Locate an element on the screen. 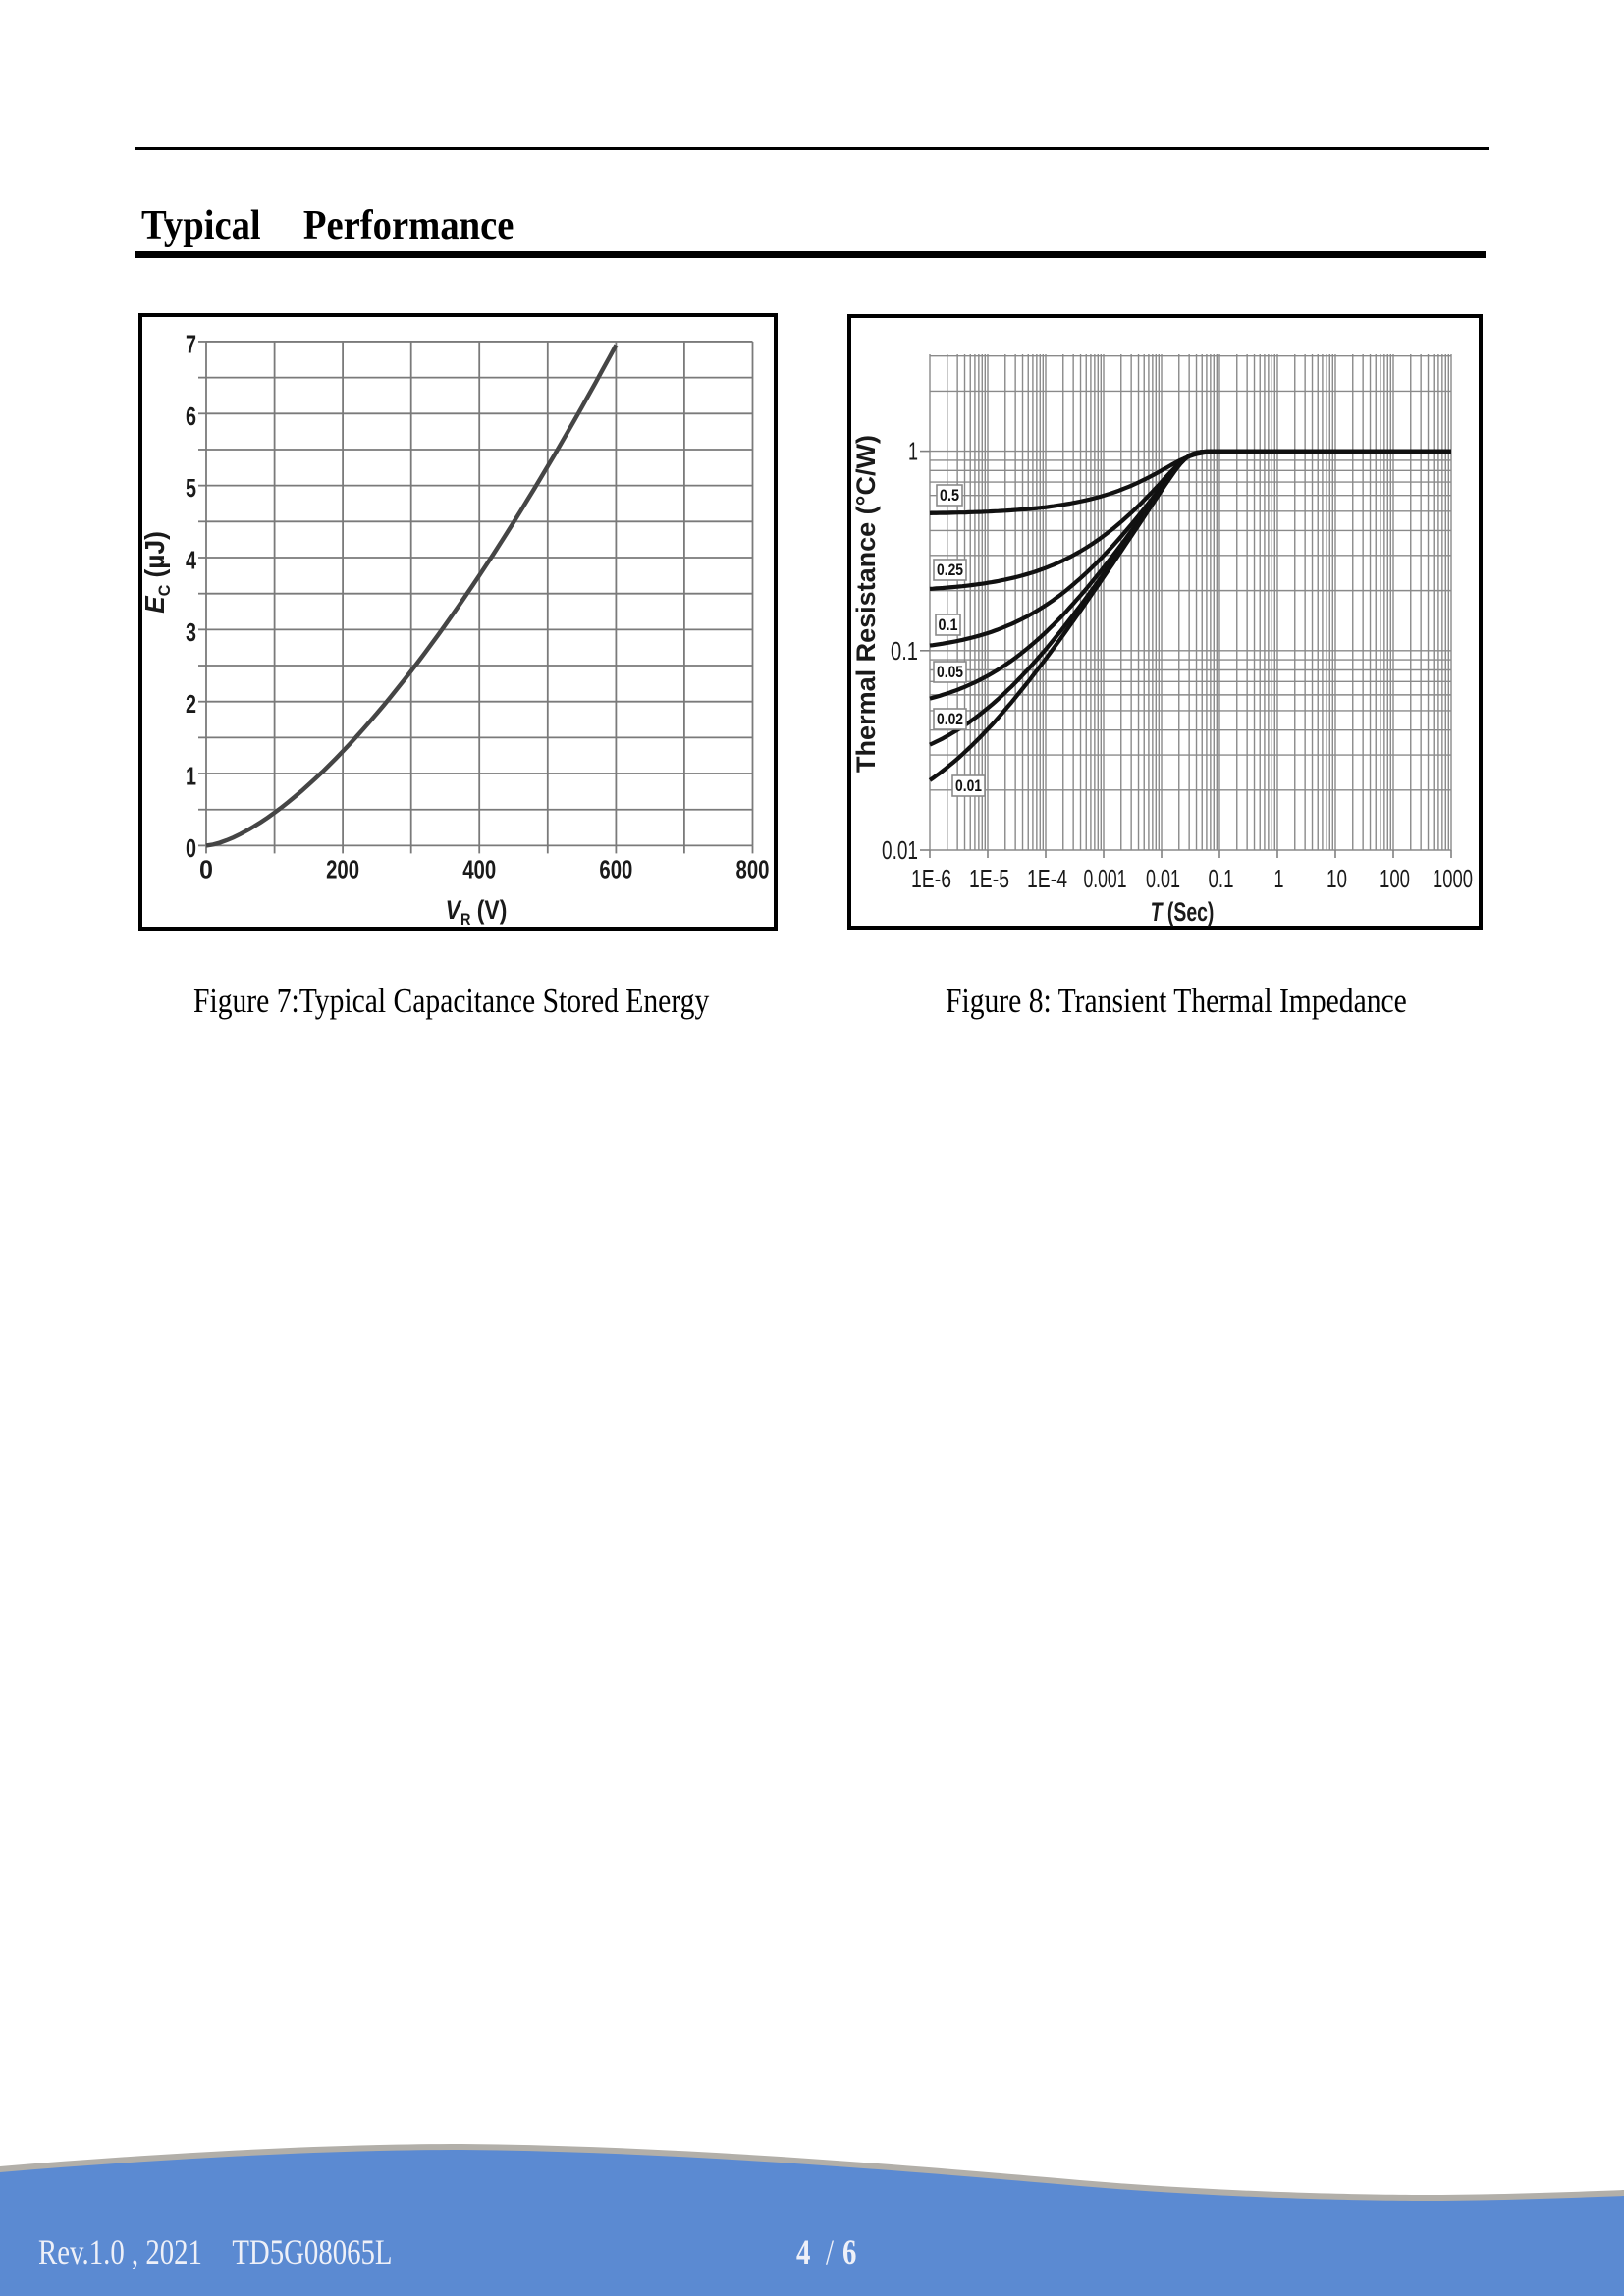  svg-text: 4 is located at coordinates (191, 560).